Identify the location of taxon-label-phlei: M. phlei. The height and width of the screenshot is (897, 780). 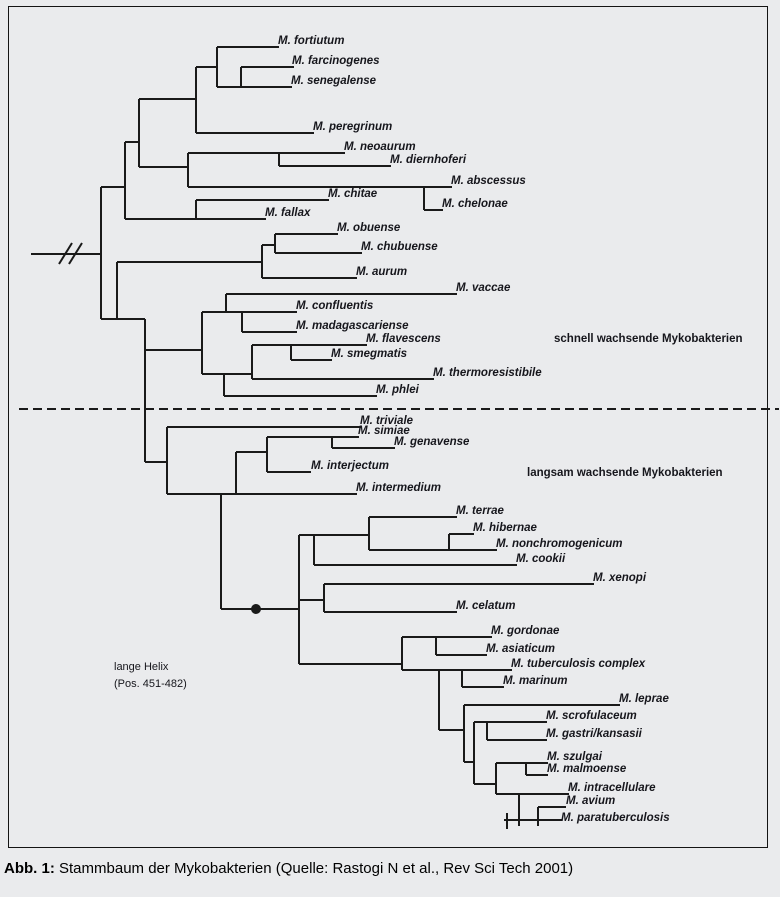
(397, 390).